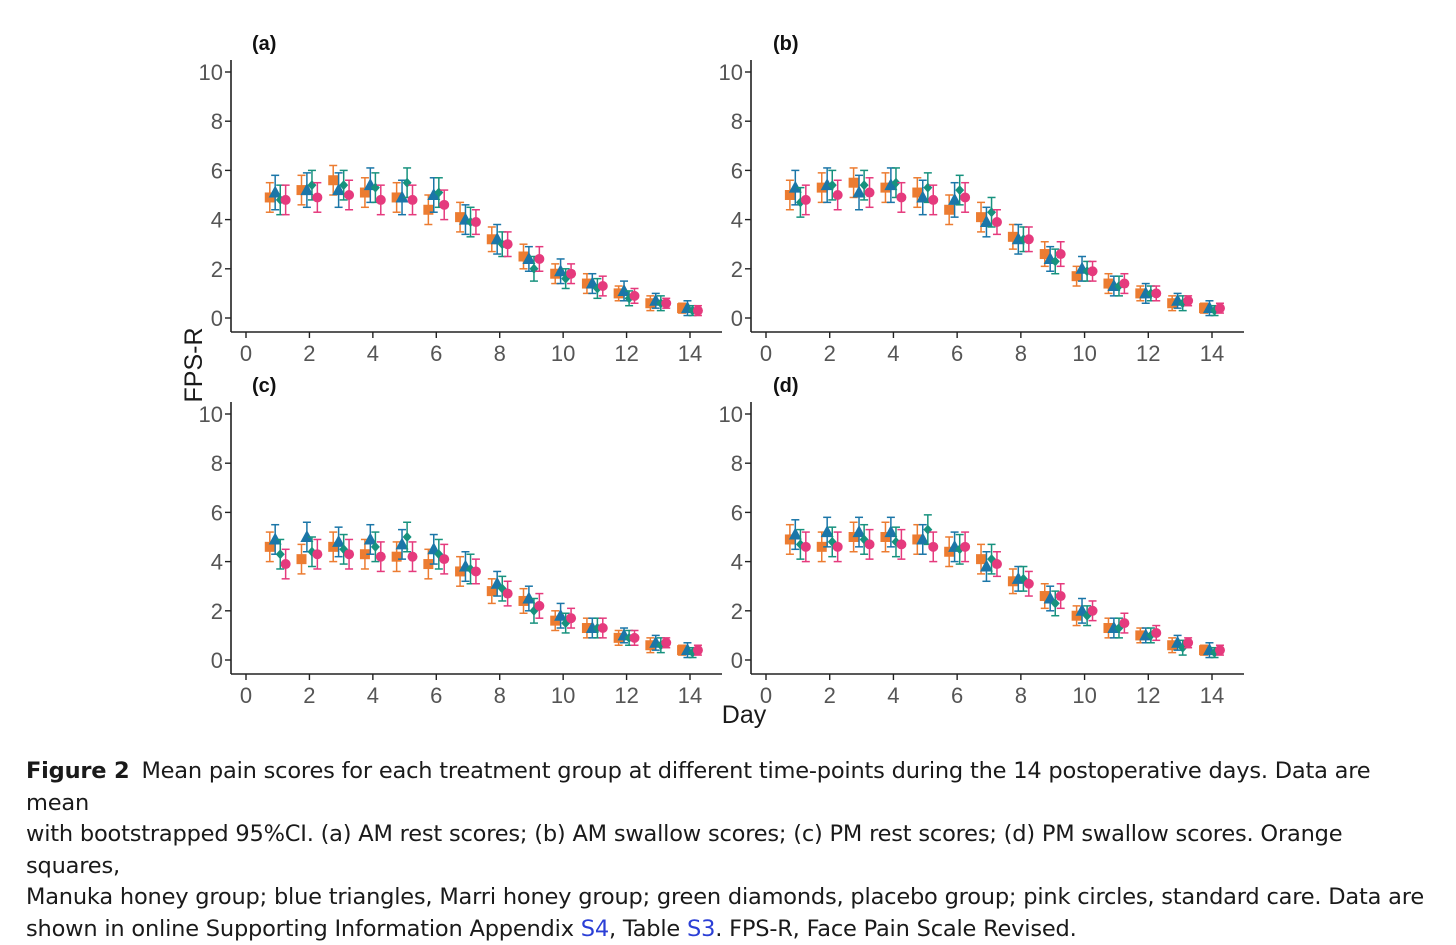 The height and width of the screenshot is (945, 1456). Describe the element at coordinates (701, 929) in the screenshot. I see `table-link-s3: S3` at that location.